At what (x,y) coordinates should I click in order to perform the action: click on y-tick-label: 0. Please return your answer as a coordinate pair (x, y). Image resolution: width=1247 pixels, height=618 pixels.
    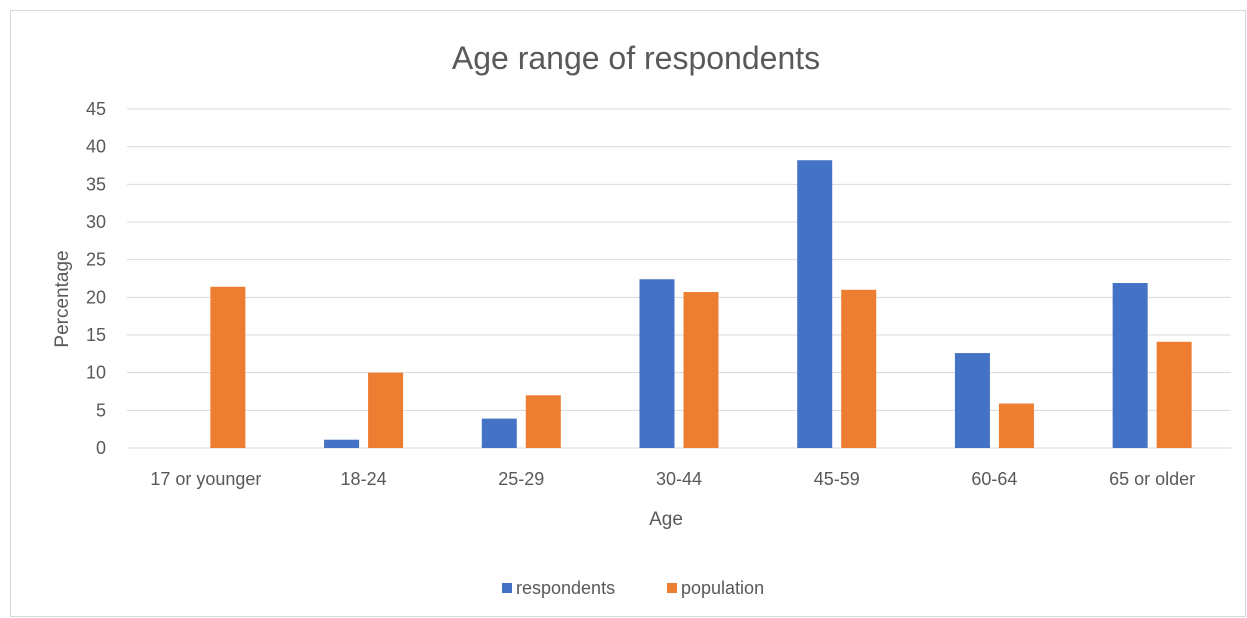
    Looking at the image, I should click on (101, 448).